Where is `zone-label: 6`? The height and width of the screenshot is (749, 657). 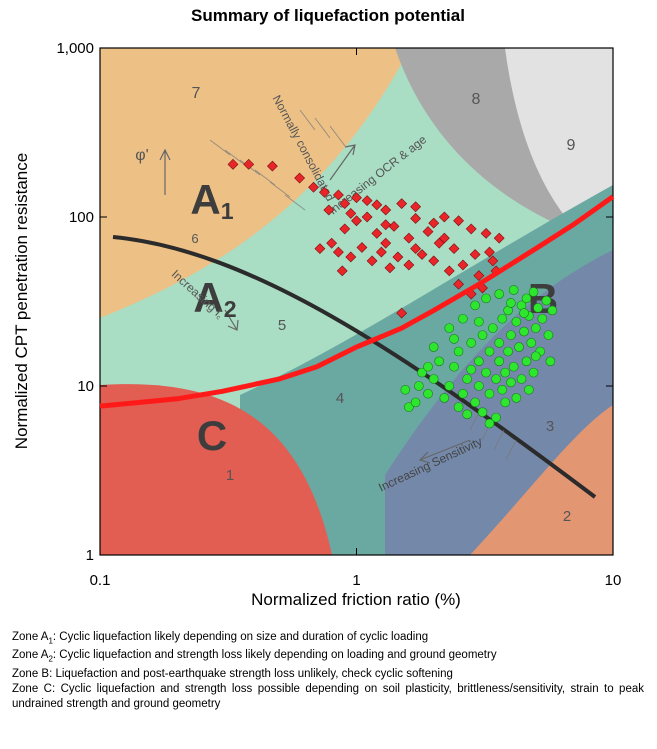
zone-label: 6 is located at coordinates (194, 238).